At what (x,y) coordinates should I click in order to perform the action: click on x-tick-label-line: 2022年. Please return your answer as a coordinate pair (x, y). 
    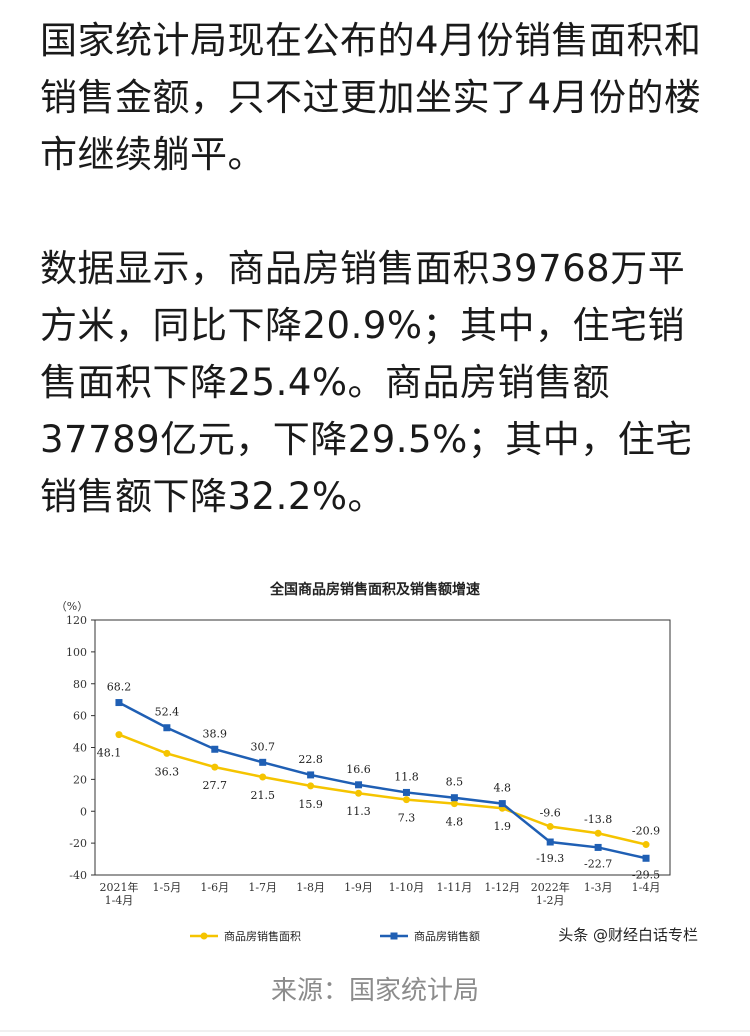
    Looking at the image, I should click on (550, 887).